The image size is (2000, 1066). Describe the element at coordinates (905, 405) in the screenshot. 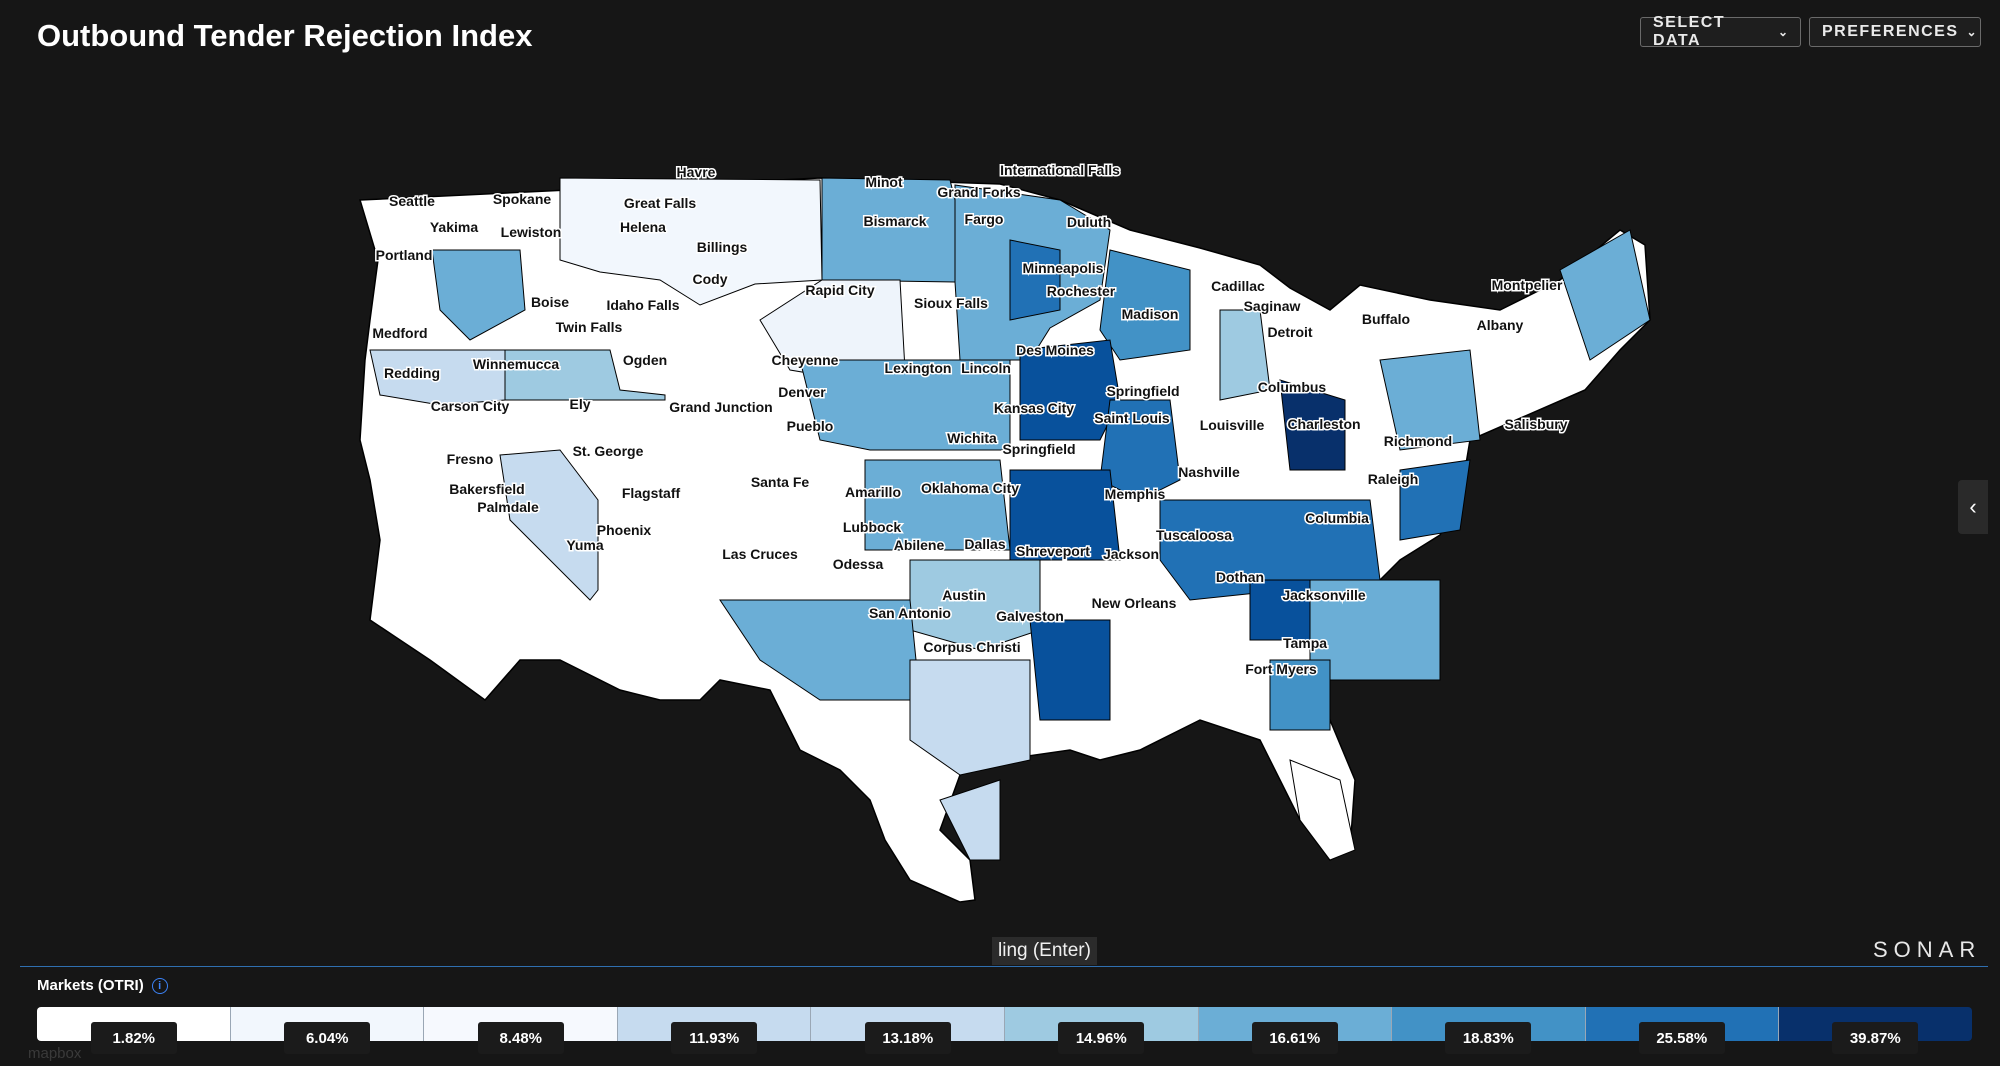

I see `region-nebraska` at that location.